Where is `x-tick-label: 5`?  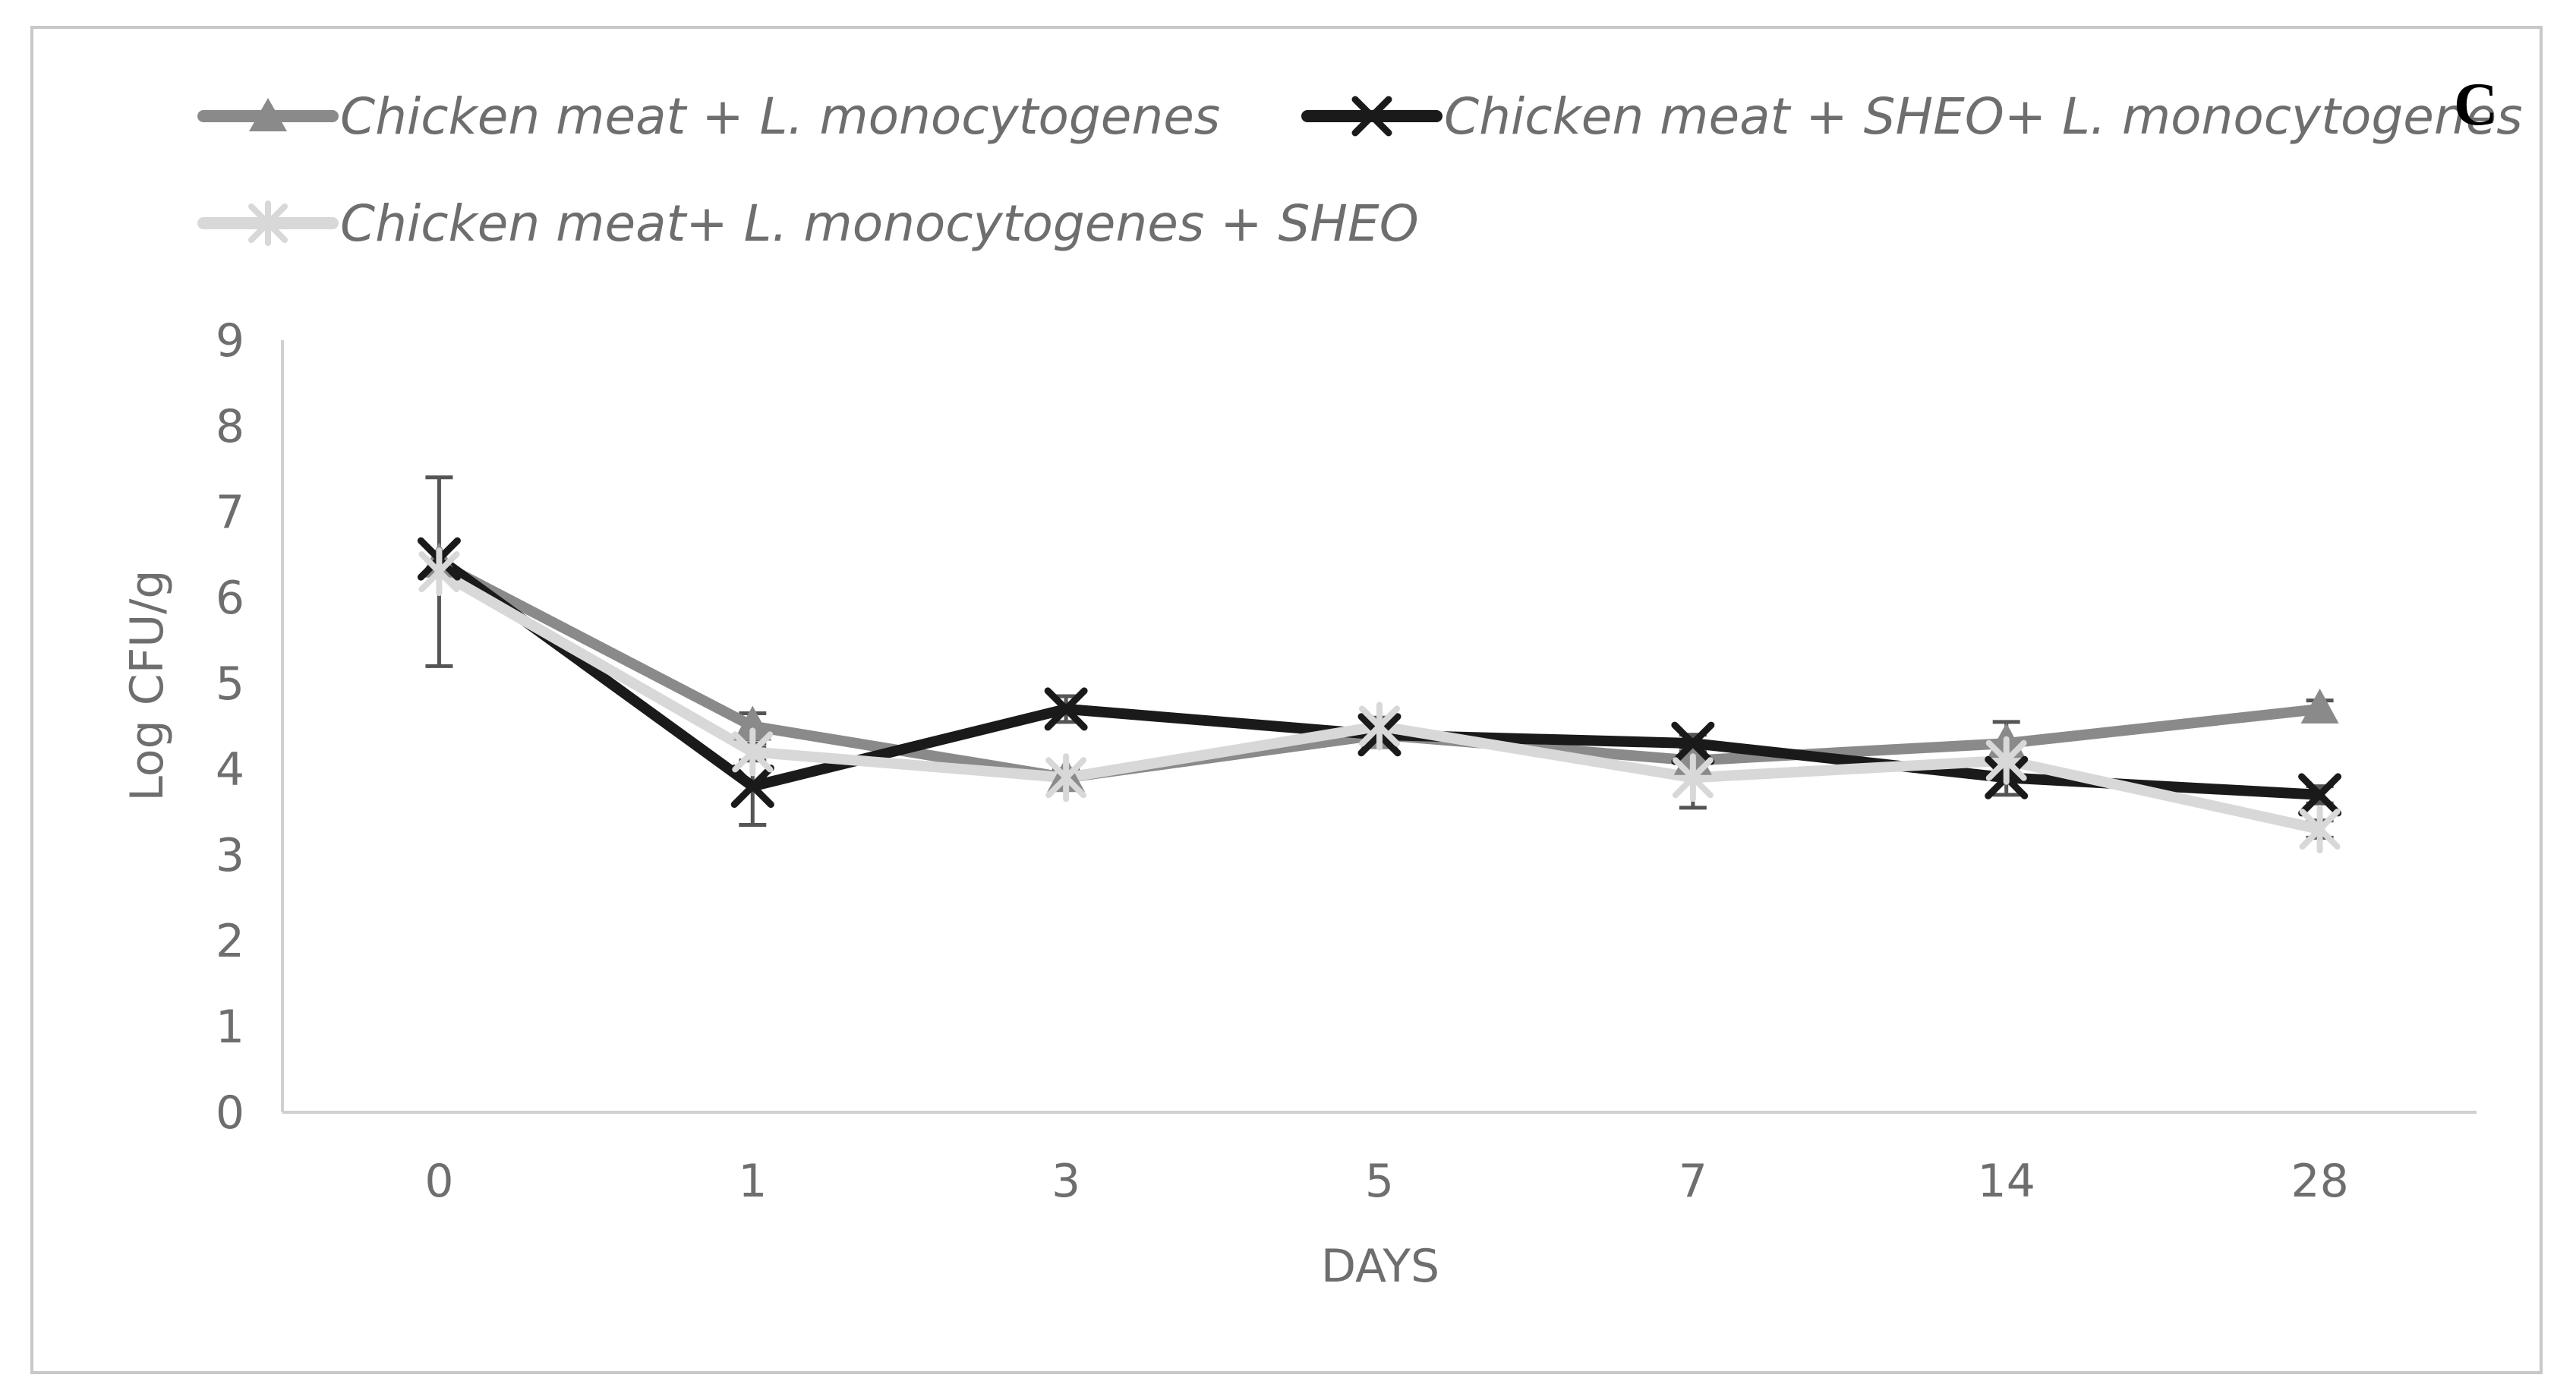
x-tick-label: 5 is located at coordinates (1379, 1181).